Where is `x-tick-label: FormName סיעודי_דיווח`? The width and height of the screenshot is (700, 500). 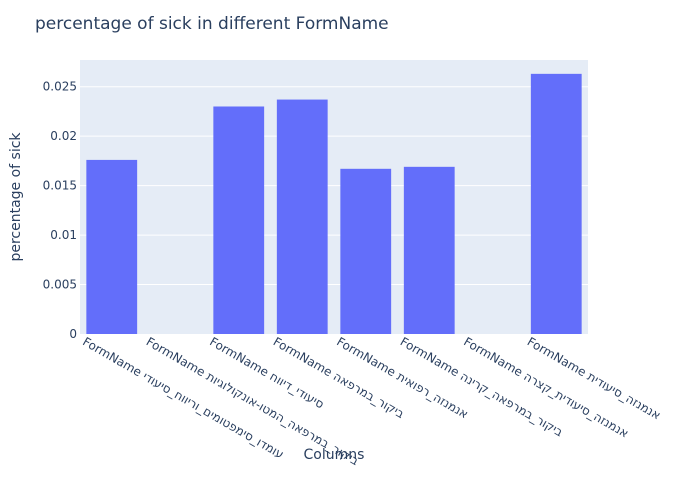
x-tick-label: FormName סיעודי_דיווח is located at coordinates (266, 372).